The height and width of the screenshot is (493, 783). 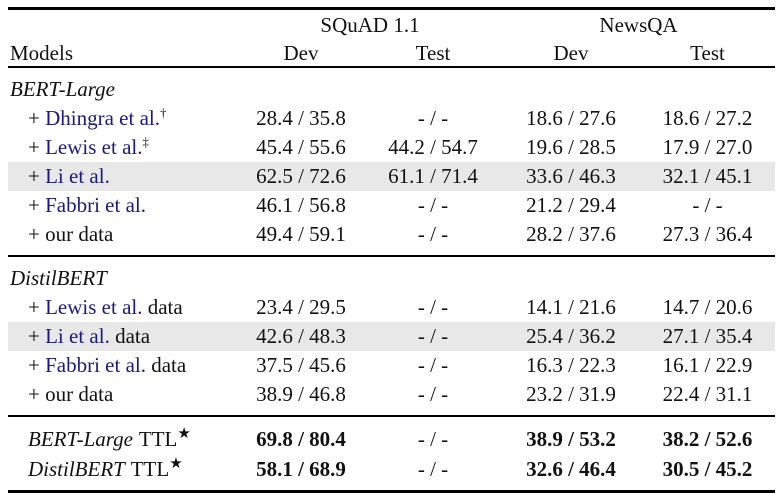 I want to click on cell-newsqa-dev: 23.2 / 31.9, so click(x=571, y=394).